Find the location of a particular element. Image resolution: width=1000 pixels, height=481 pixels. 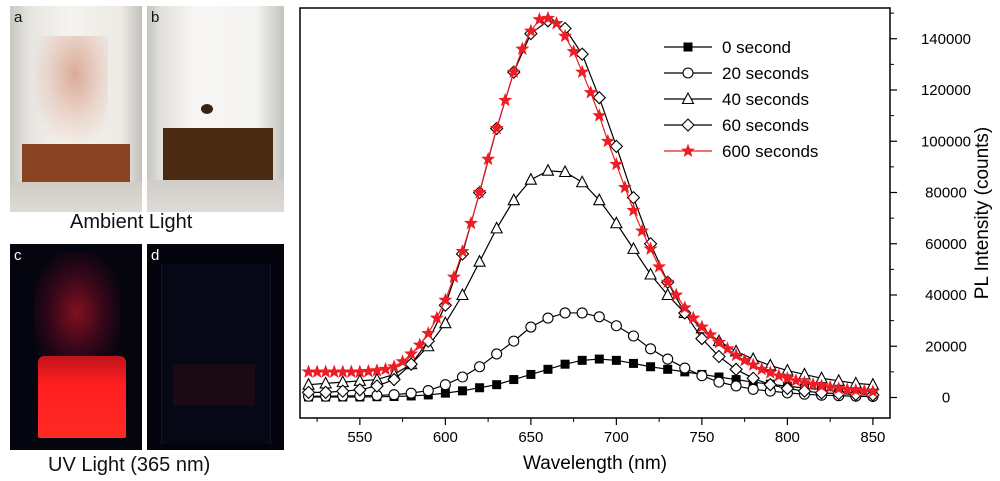

panel-label-c: c is located at coordinates (18, 255).